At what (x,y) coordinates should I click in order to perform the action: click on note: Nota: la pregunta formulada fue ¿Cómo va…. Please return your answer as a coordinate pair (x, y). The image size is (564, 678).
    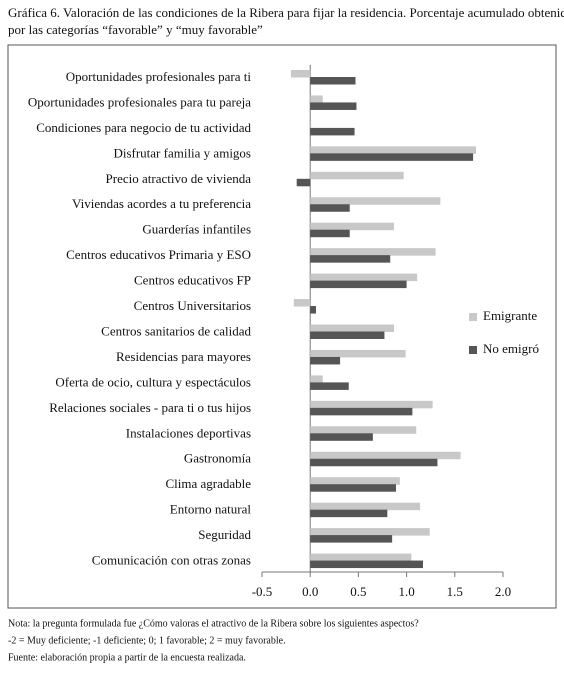
    Looking at the image, I should click on (213, 623).